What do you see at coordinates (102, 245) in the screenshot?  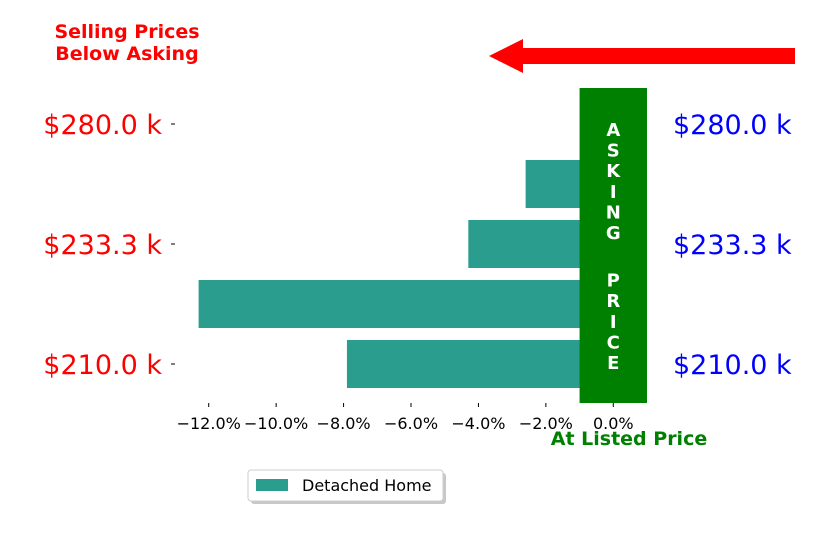 I see `y-left-tick-label: $233.3 k` at bounding box center [102, 245].